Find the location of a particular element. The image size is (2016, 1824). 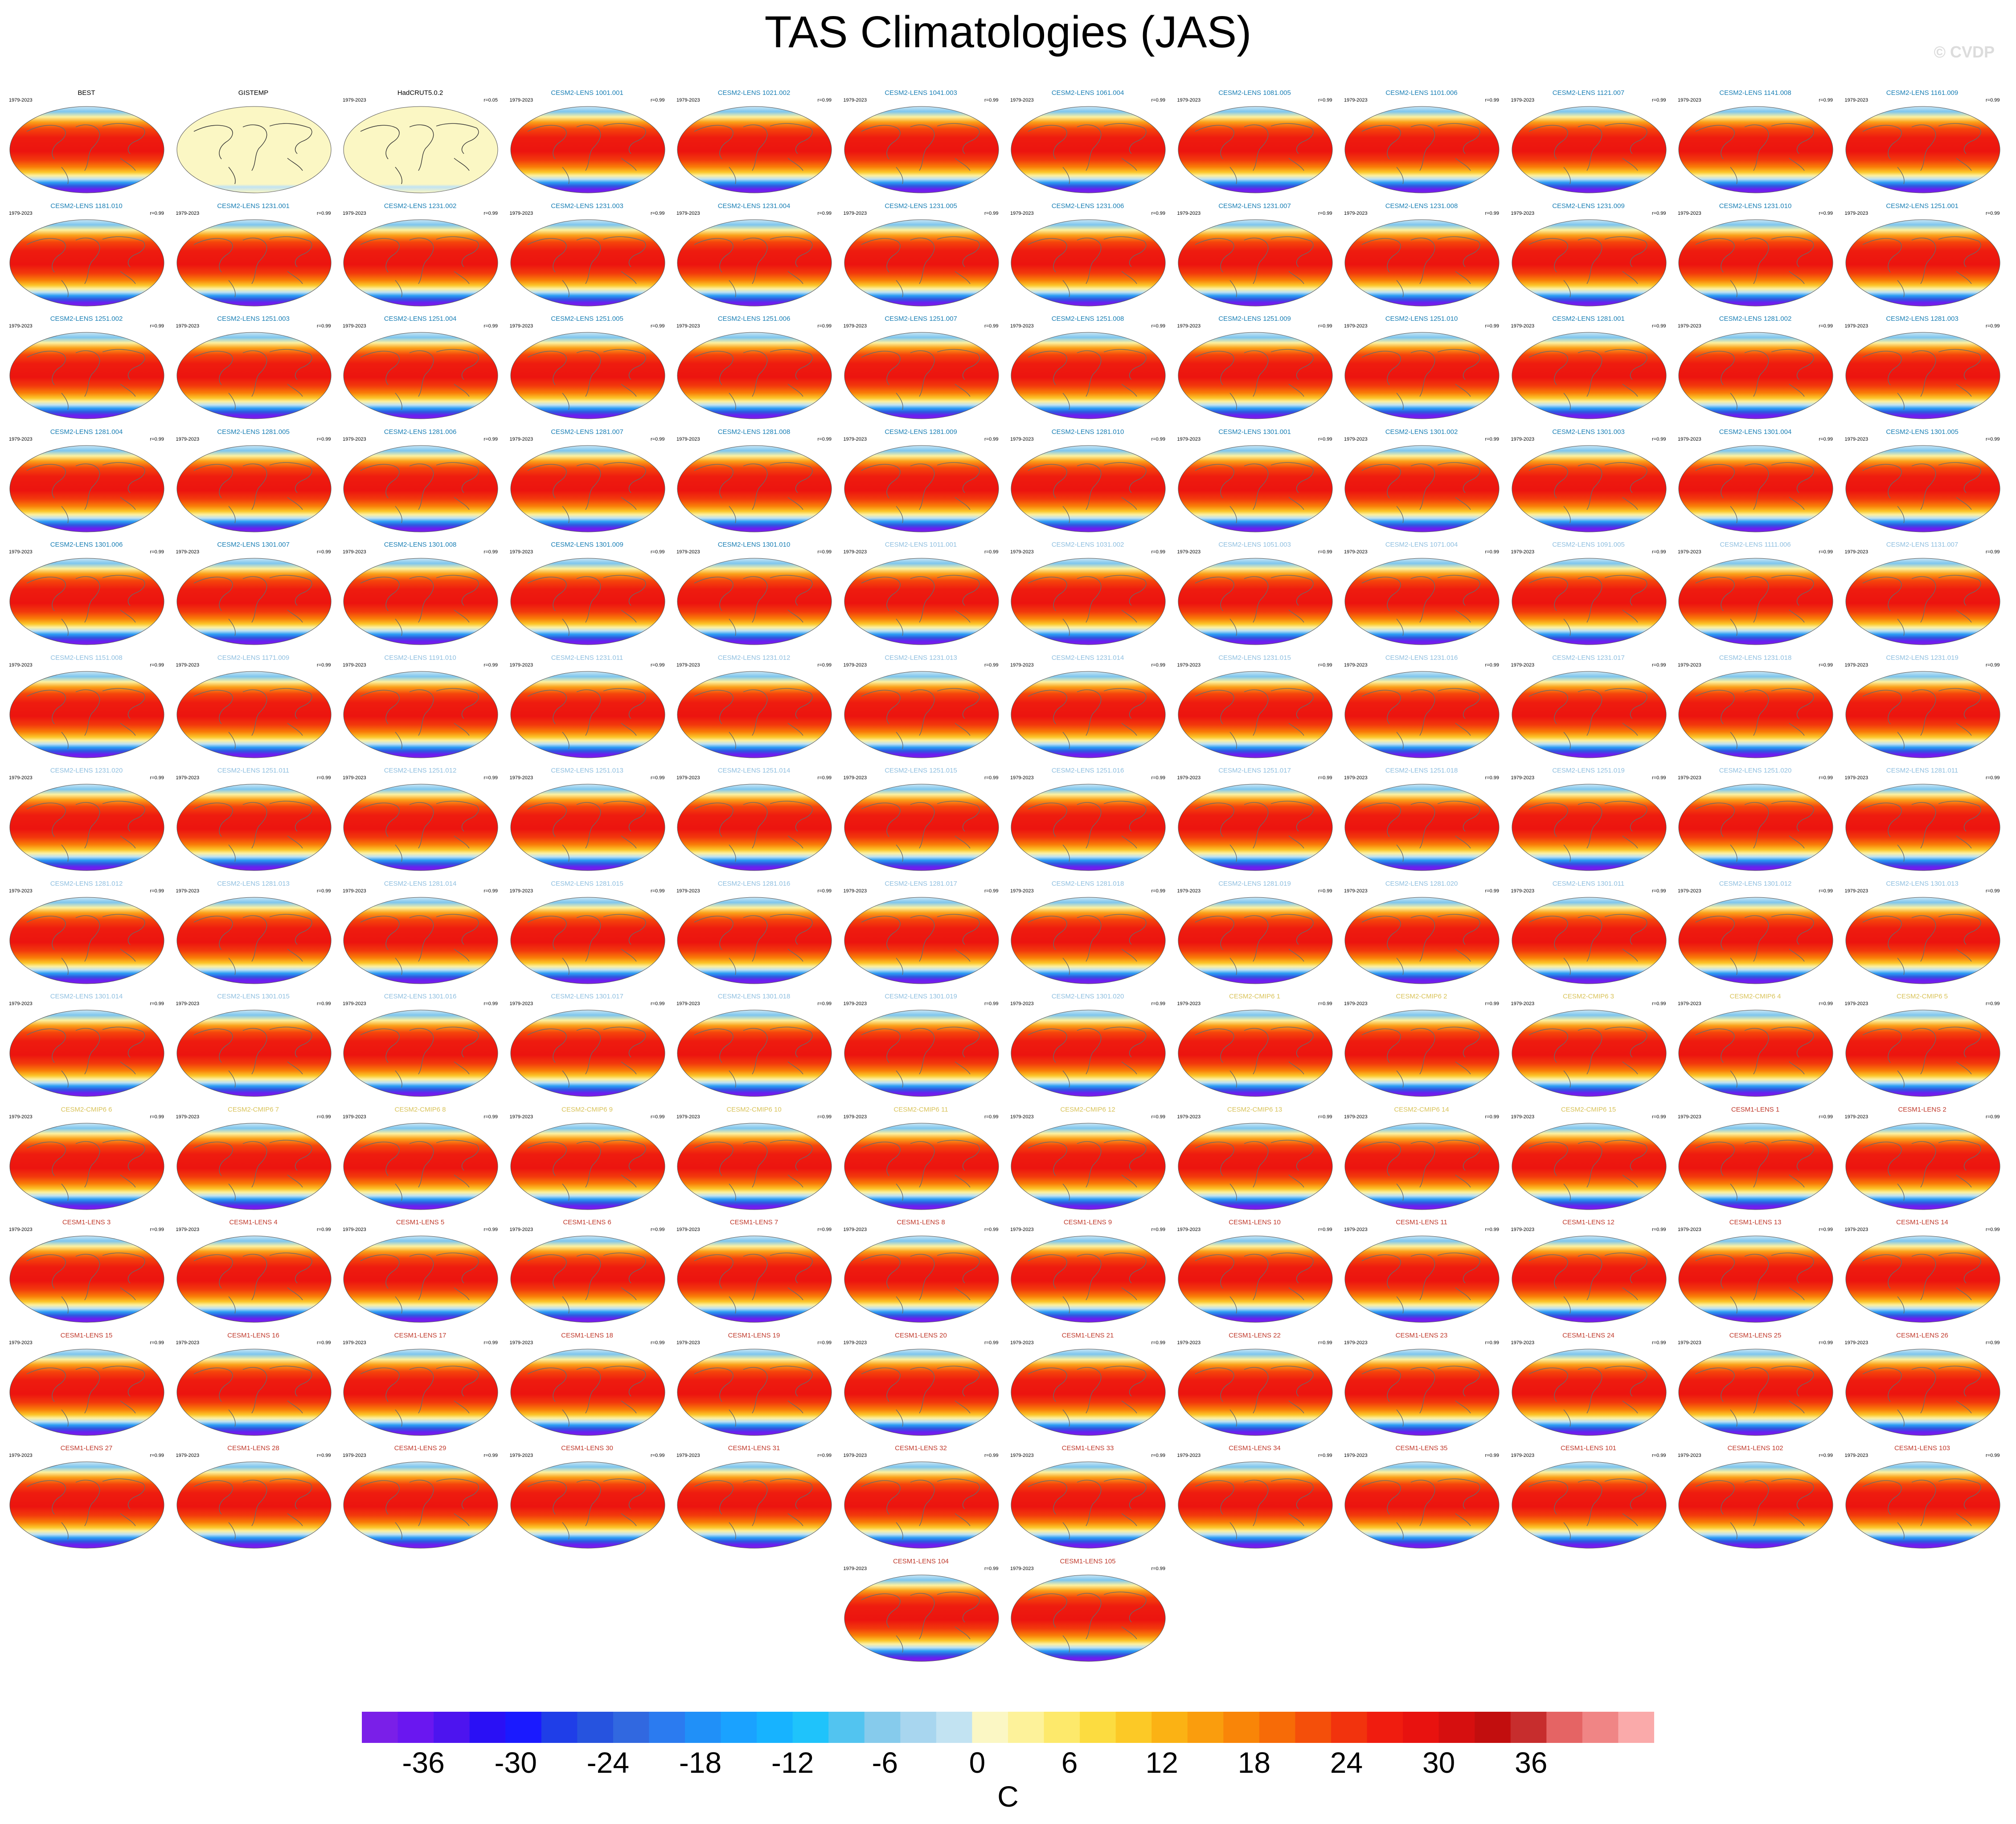

panel-title: CESM2-LENS 1251.001 is located at coordinates (1922, 206).